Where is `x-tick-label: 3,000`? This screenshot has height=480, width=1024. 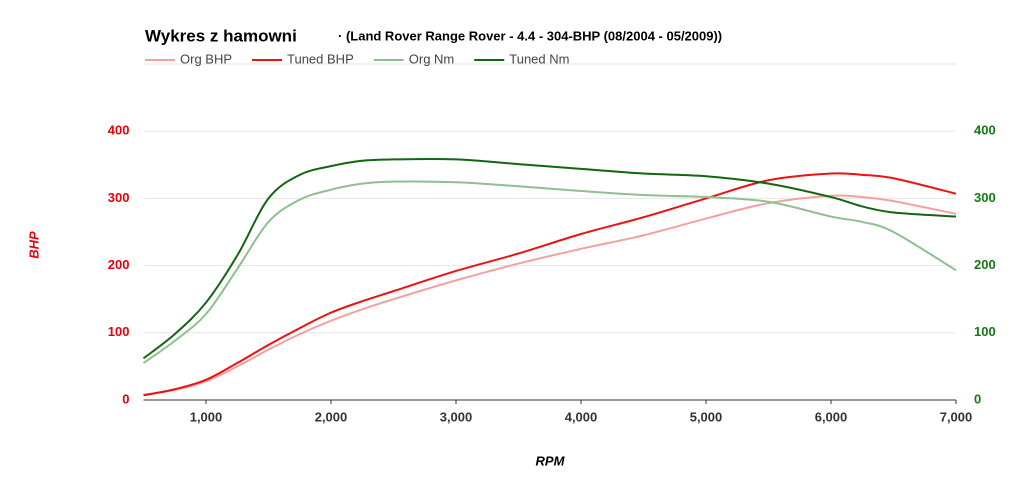
x-tick-label: 3,000 is located at coordinates (456, 416).